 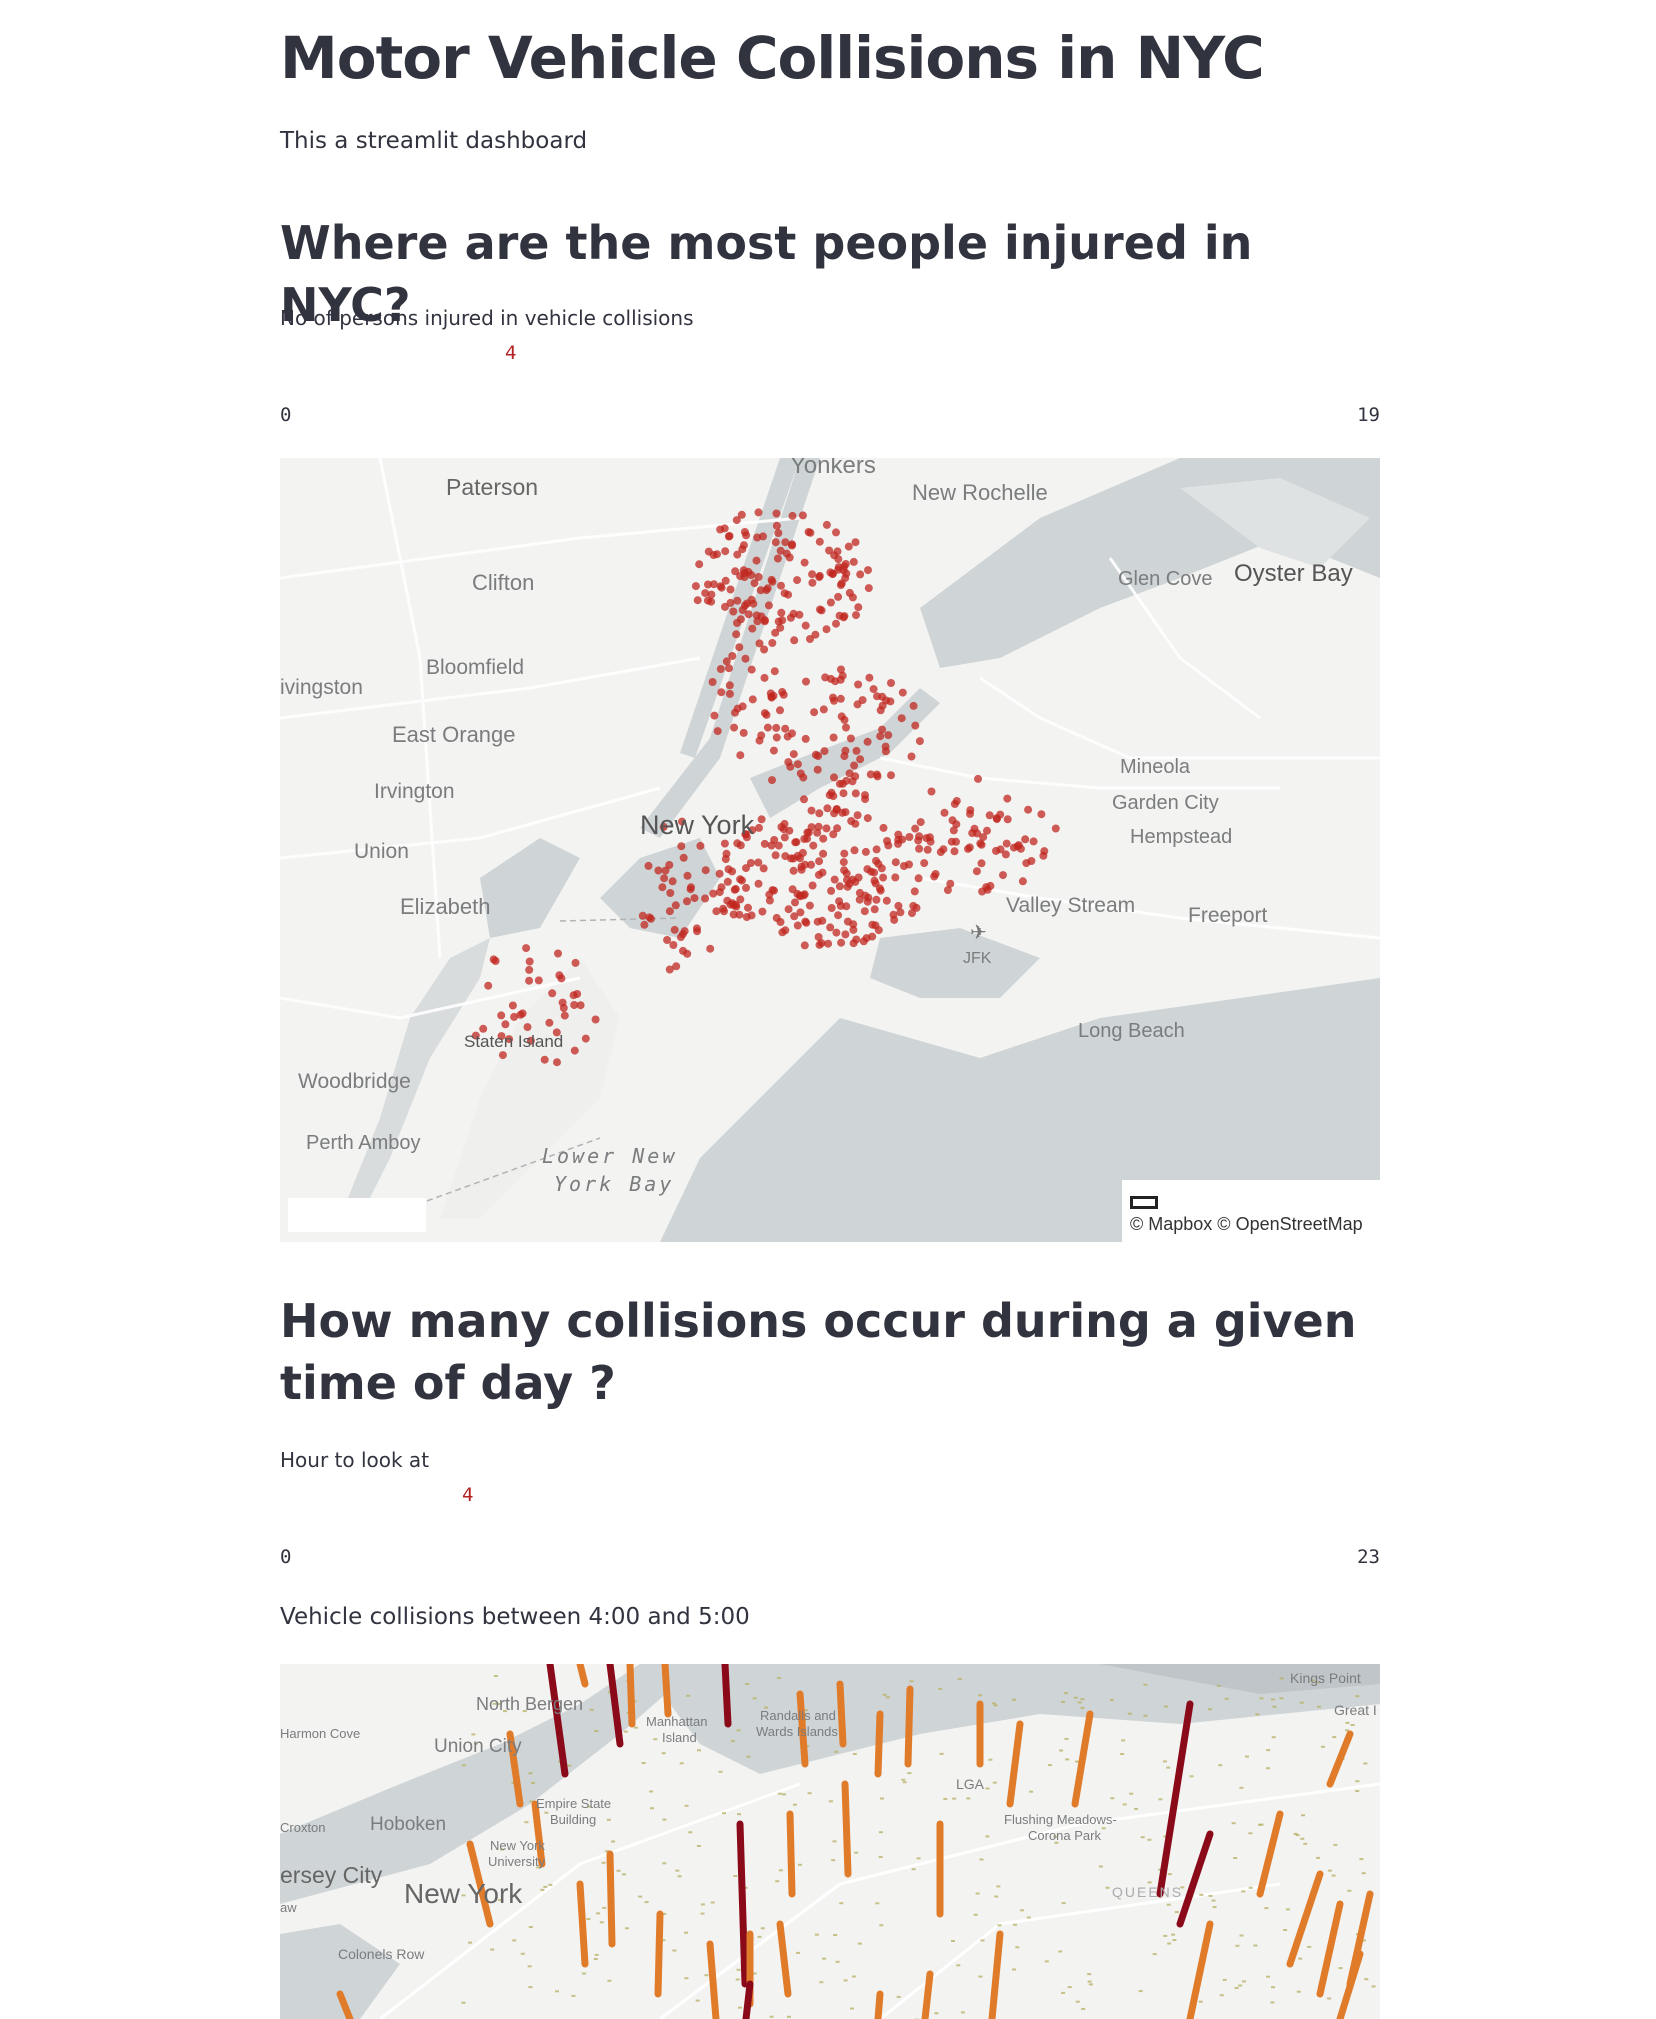 What do you see at coordinates (1251, 1211) in the screenshot?
I see `map-attribution: © Mapbox © OpenStreetMap` at bounding box center [1251, 1211].